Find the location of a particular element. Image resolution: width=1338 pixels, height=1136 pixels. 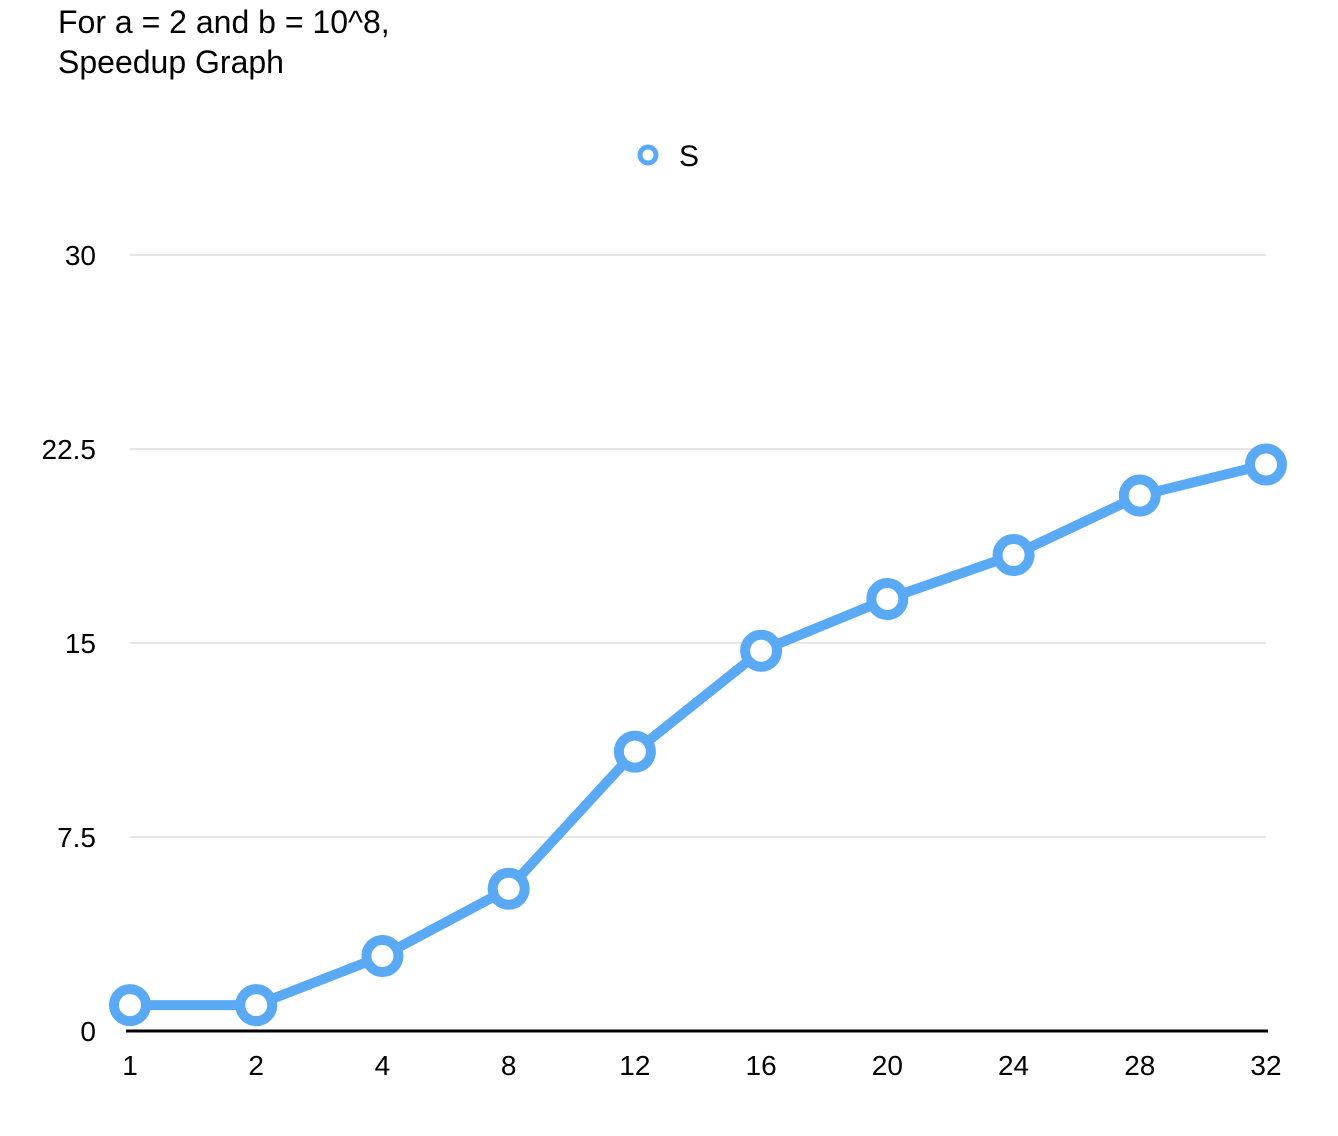

legend-label: S is located at coordinates (689, 156).